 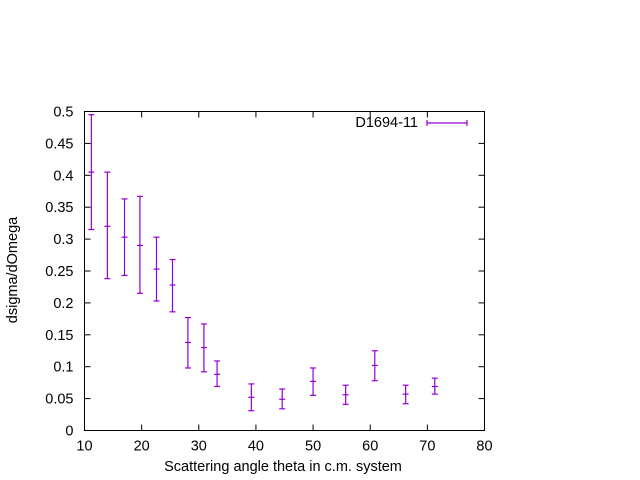 I want to click on y-tick-label: 0.2, so click(x=63, y=304).